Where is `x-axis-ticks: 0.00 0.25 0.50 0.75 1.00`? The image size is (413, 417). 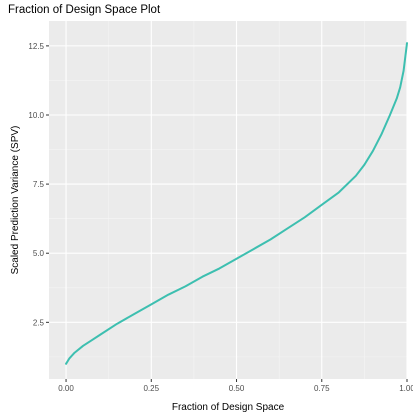
x-axis-ticks: 0.00 0.25 0.50 0.75 1.00 is located at coordinates (235, 386).